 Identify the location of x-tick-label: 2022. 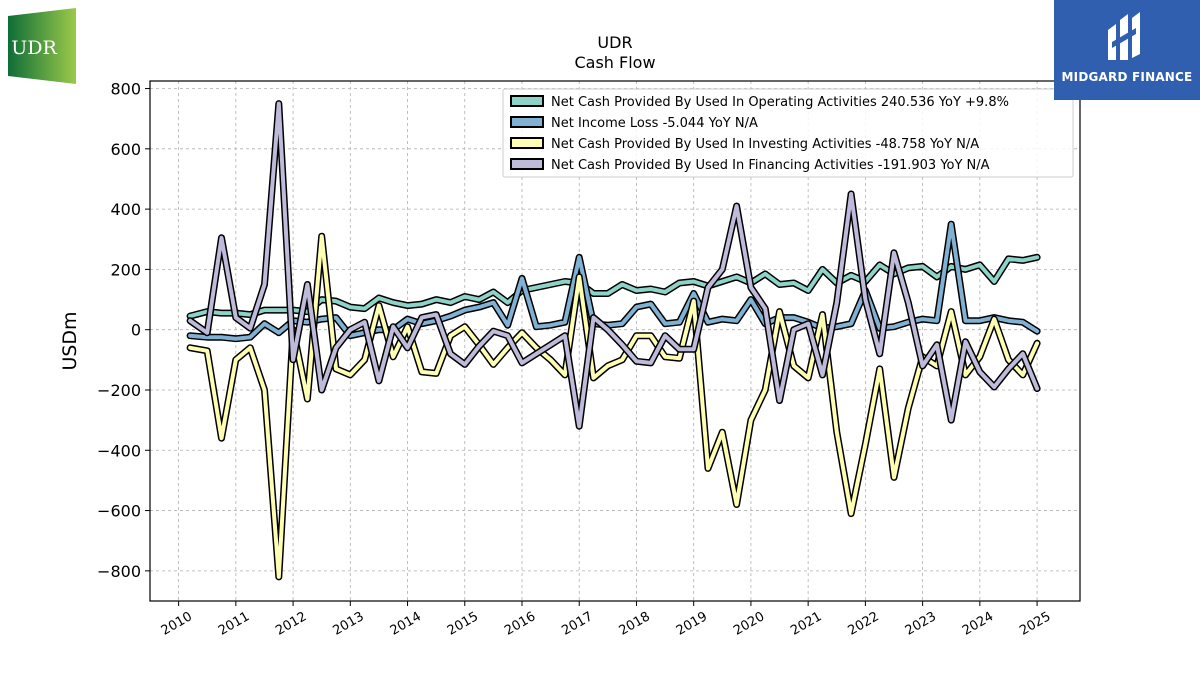
(864, 624).